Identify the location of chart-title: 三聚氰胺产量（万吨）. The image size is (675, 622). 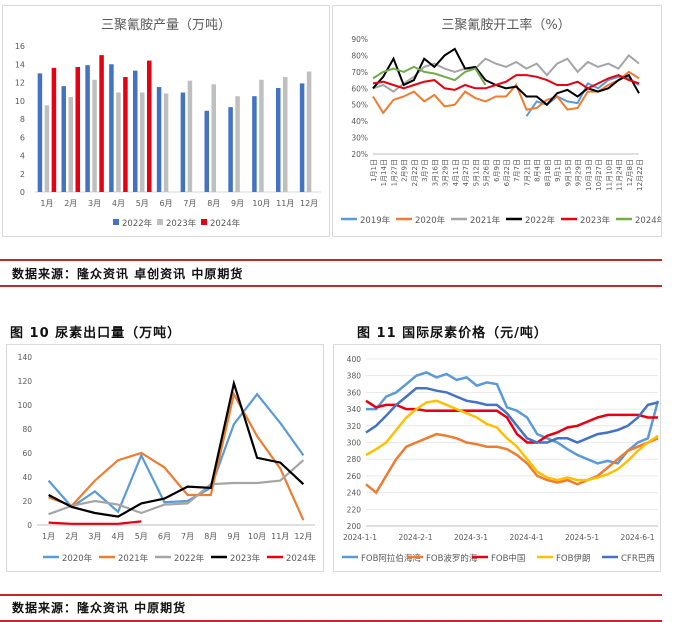
(166, 25).